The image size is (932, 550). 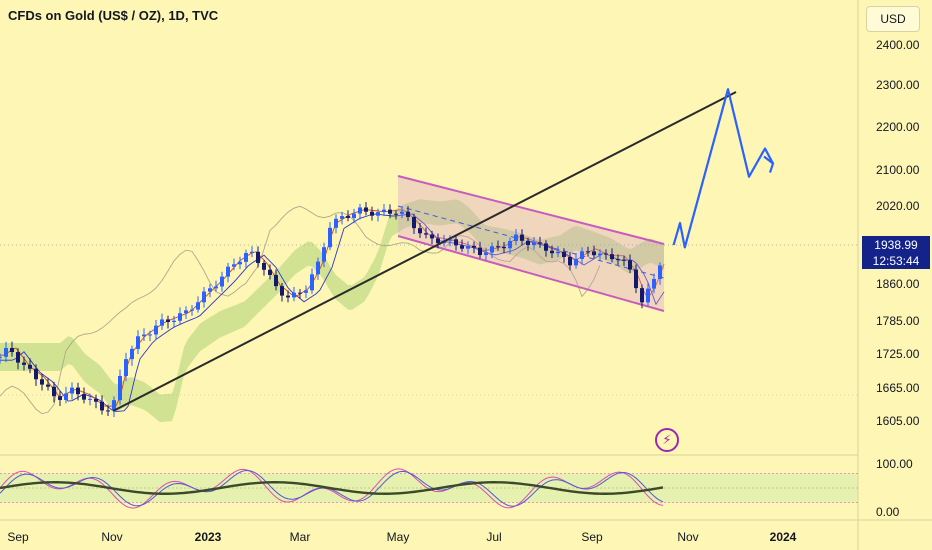 I want to click on channel-mid-line, so click(x=531, y=242).